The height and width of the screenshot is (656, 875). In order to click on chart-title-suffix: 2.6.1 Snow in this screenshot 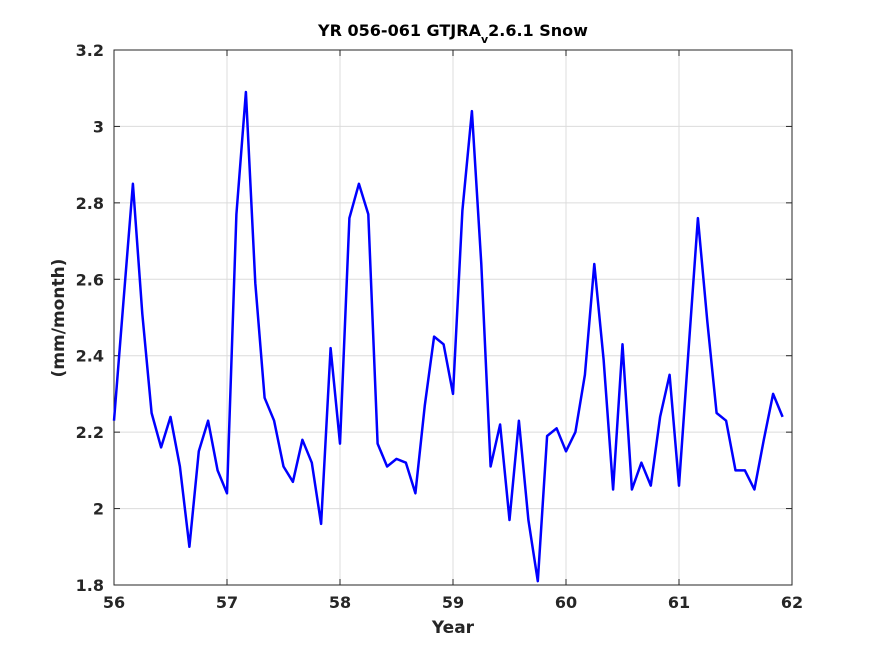, I will do `click(538, 30)`.